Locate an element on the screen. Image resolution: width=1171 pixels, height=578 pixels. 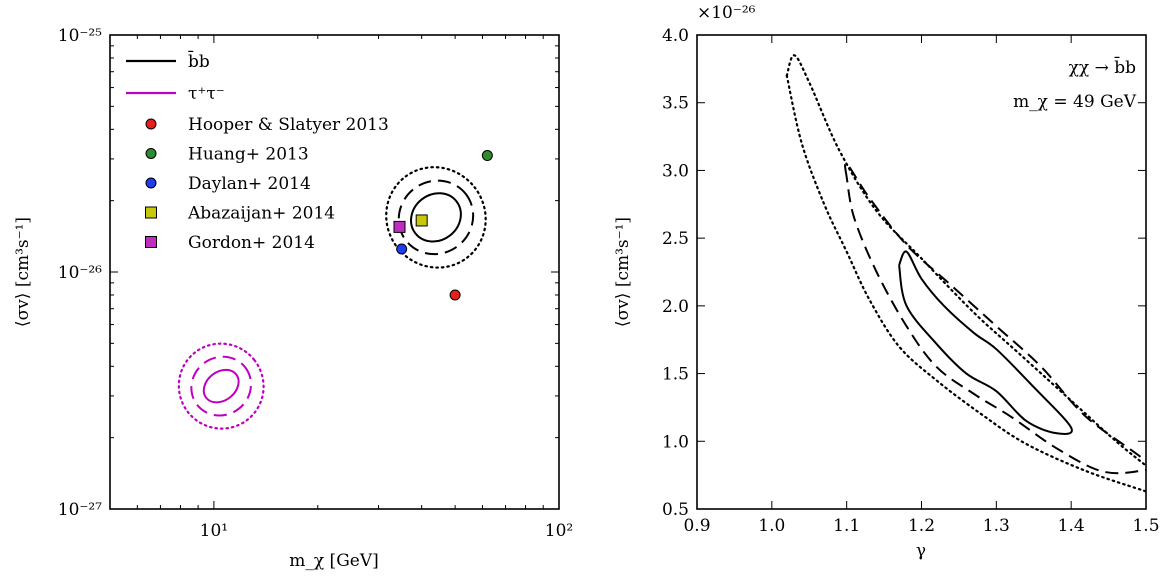
right-x-tick-label: 1.3 is located at coordinates (996, 526).